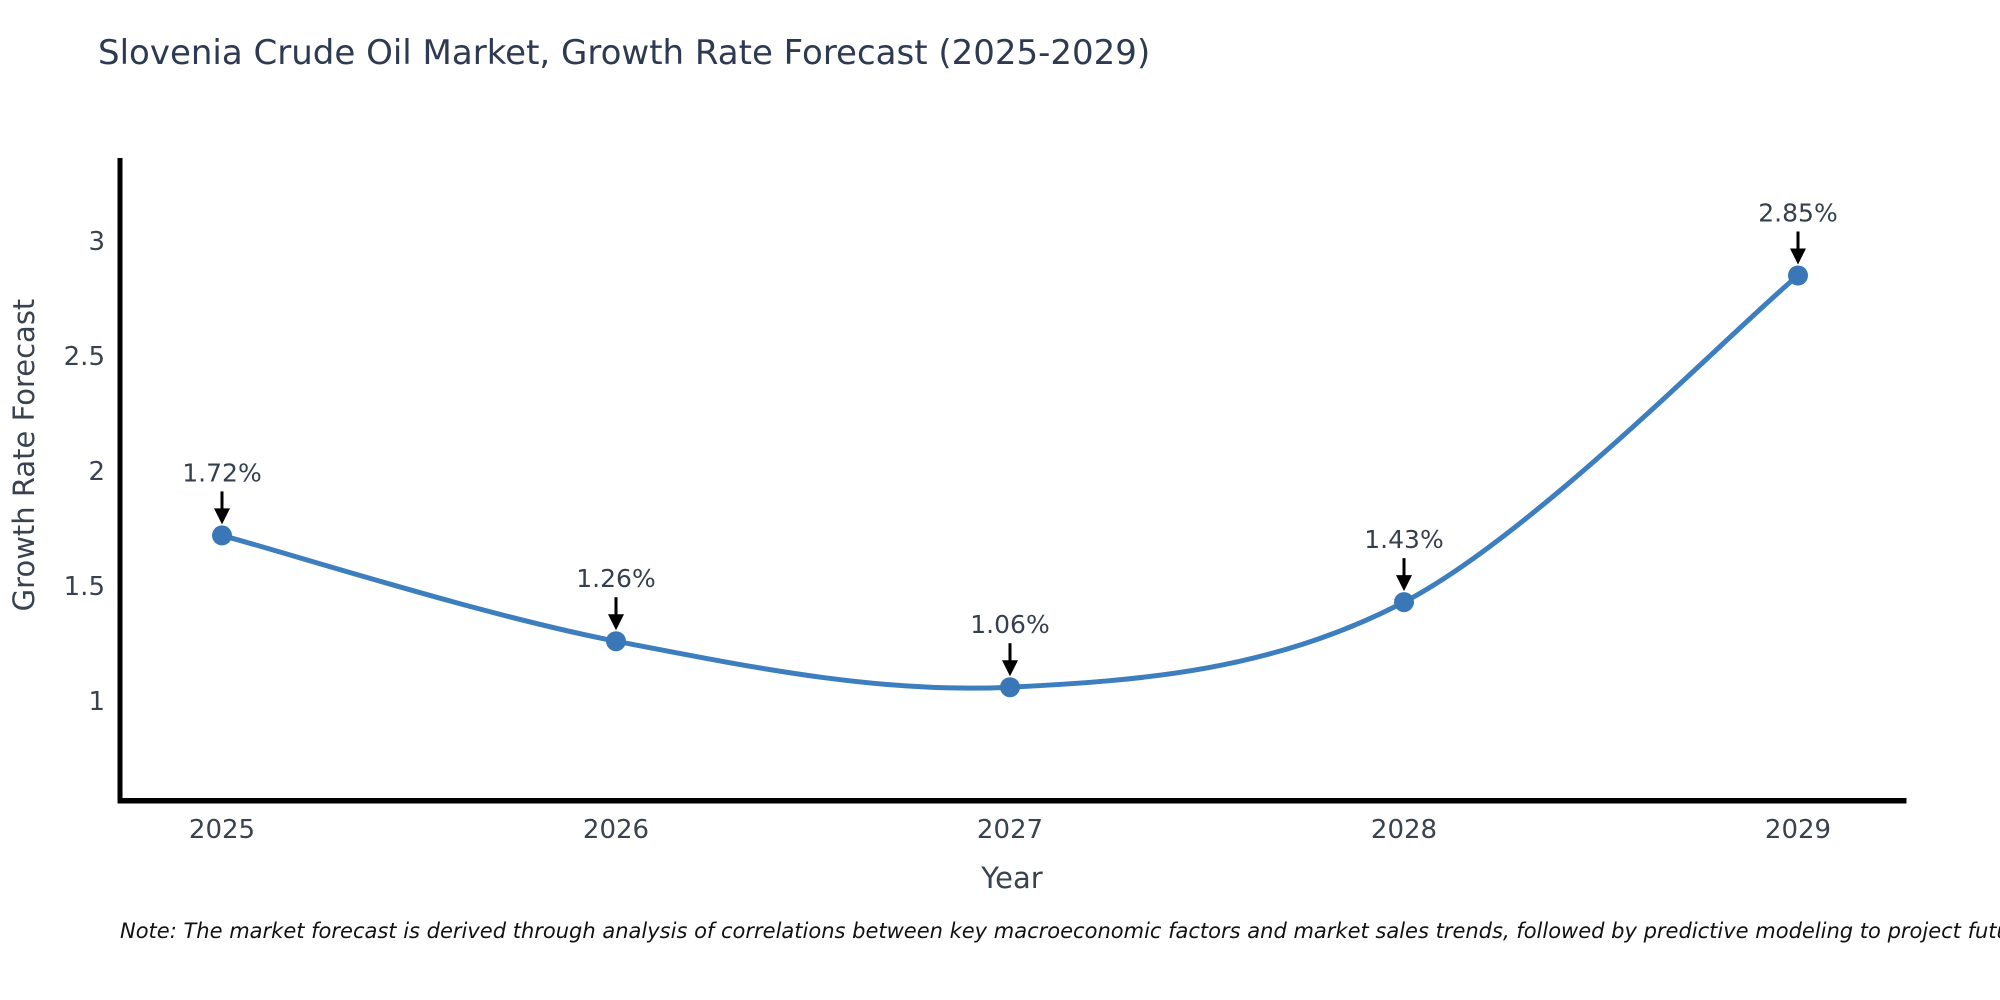 The image size is (2000, 1000). Describe the element at coordinates (84, 587) in the screenshot. I see `y-tick-label: 1.5` at that location.